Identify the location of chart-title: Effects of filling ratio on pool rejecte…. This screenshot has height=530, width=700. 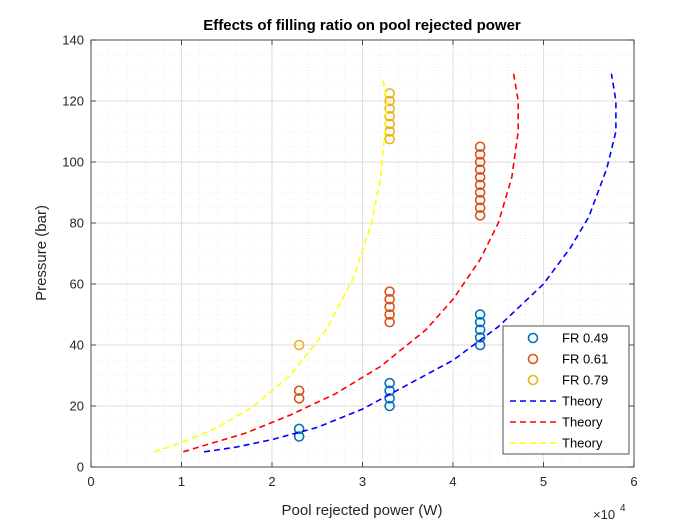
(362, 25).